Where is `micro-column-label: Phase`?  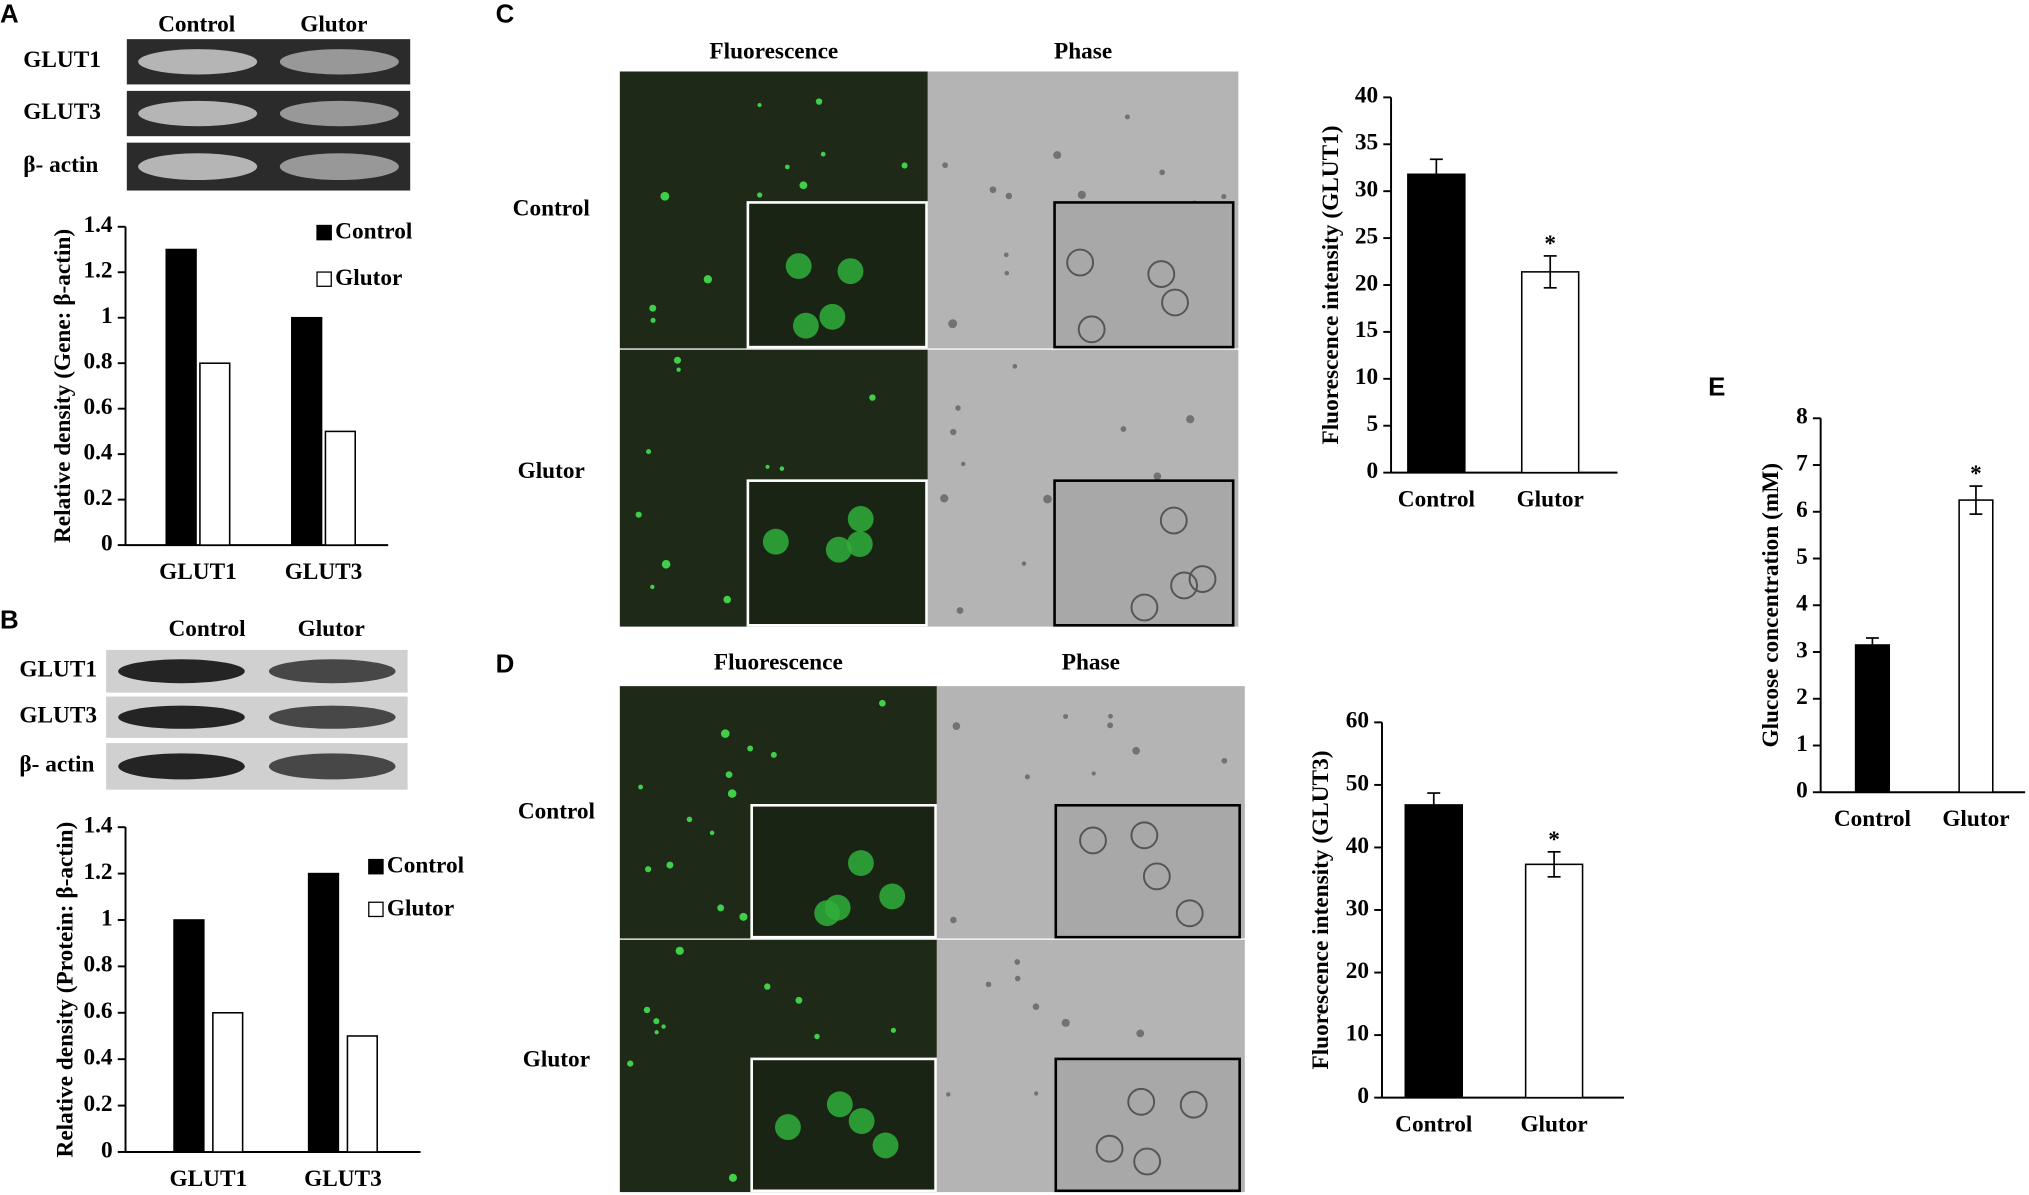 micro-column-label: Phase is located at coordinates (1083, 52).